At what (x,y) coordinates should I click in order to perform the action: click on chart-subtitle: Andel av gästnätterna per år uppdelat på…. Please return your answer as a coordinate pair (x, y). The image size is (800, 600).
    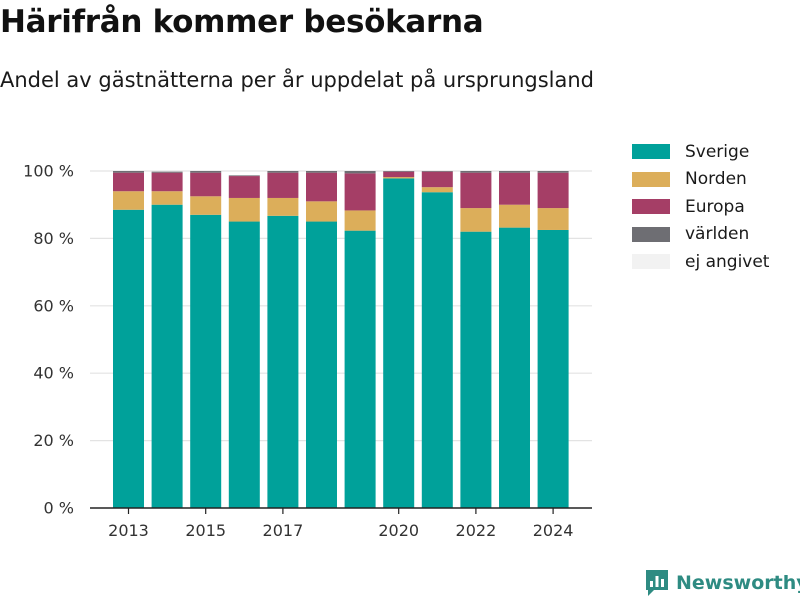
    Looking at the image, I should click on (297, 80).